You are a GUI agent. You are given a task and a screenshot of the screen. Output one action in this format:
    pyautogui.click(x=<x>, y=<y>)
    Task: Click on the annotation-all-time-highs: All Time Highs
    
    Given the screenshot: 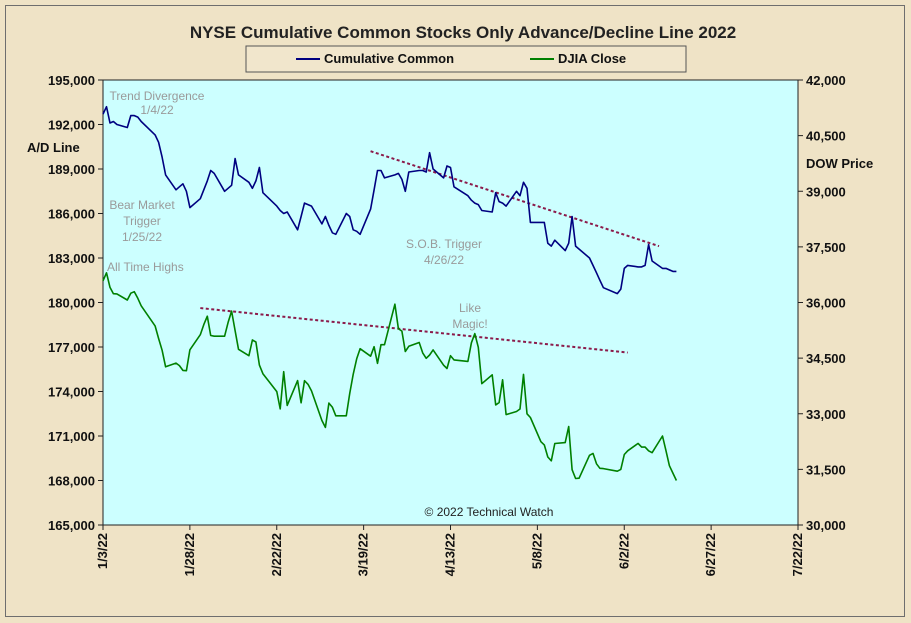 What is the action you would take?
    pyautogui.click(x=145, y=267)
    